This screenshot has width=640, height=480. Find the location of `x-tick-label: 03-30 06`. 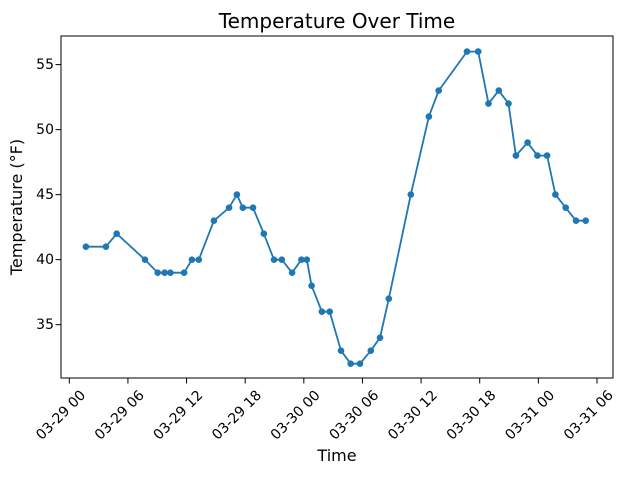

x-tick-label: 03-30 06 is located at coordinates (354, 415).